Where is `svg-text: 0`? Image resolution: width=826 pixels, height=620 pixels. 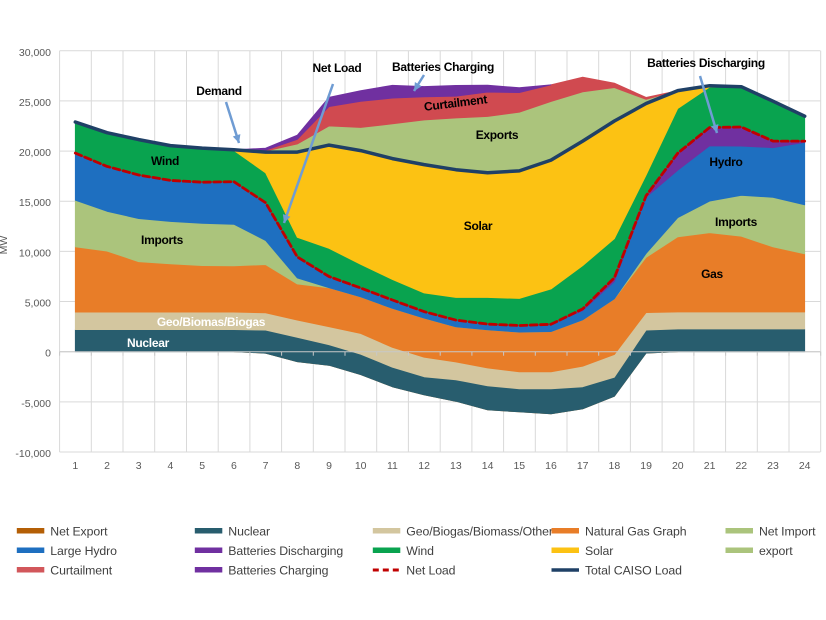
svg-text: 0 is located at coordinates (48, 354).